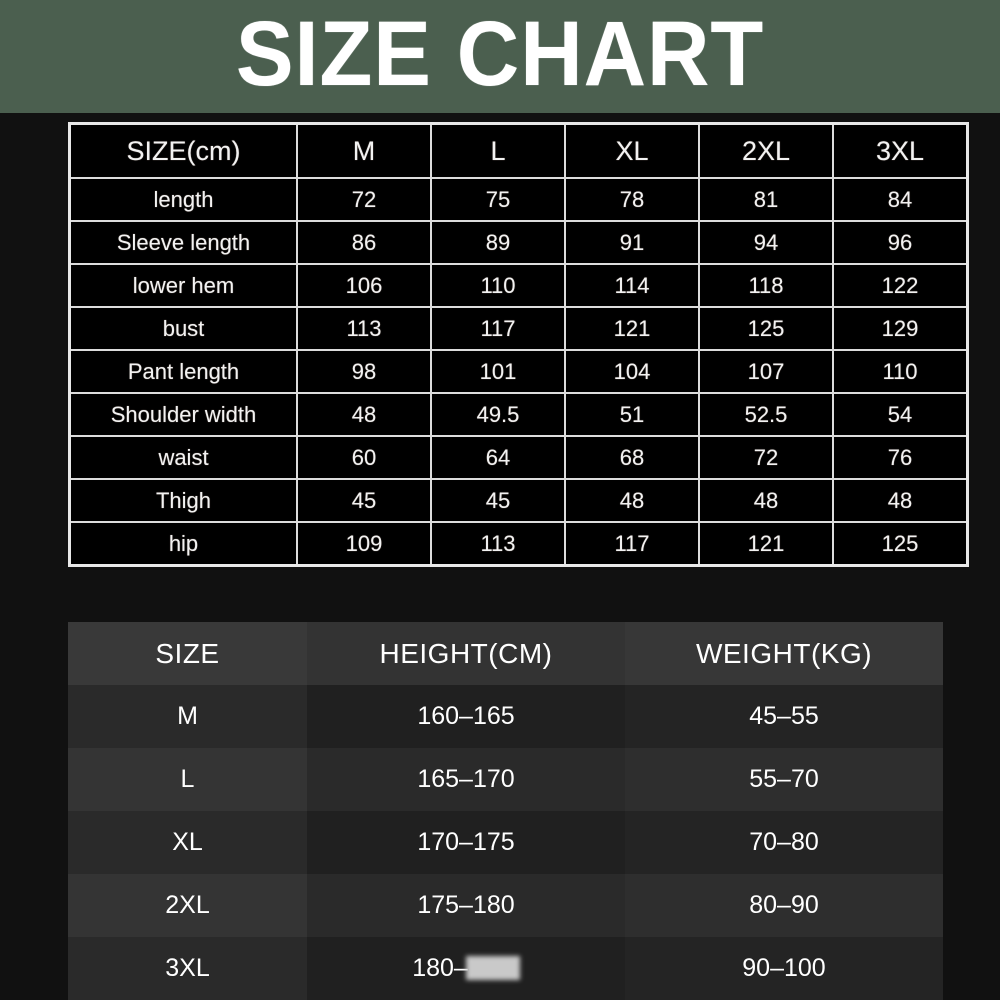 The image size is (1000, 1000). What do you see at coordinates (184, 458) in the screenshot?
I see `row-label: waist` at bounding box center [184, 458].